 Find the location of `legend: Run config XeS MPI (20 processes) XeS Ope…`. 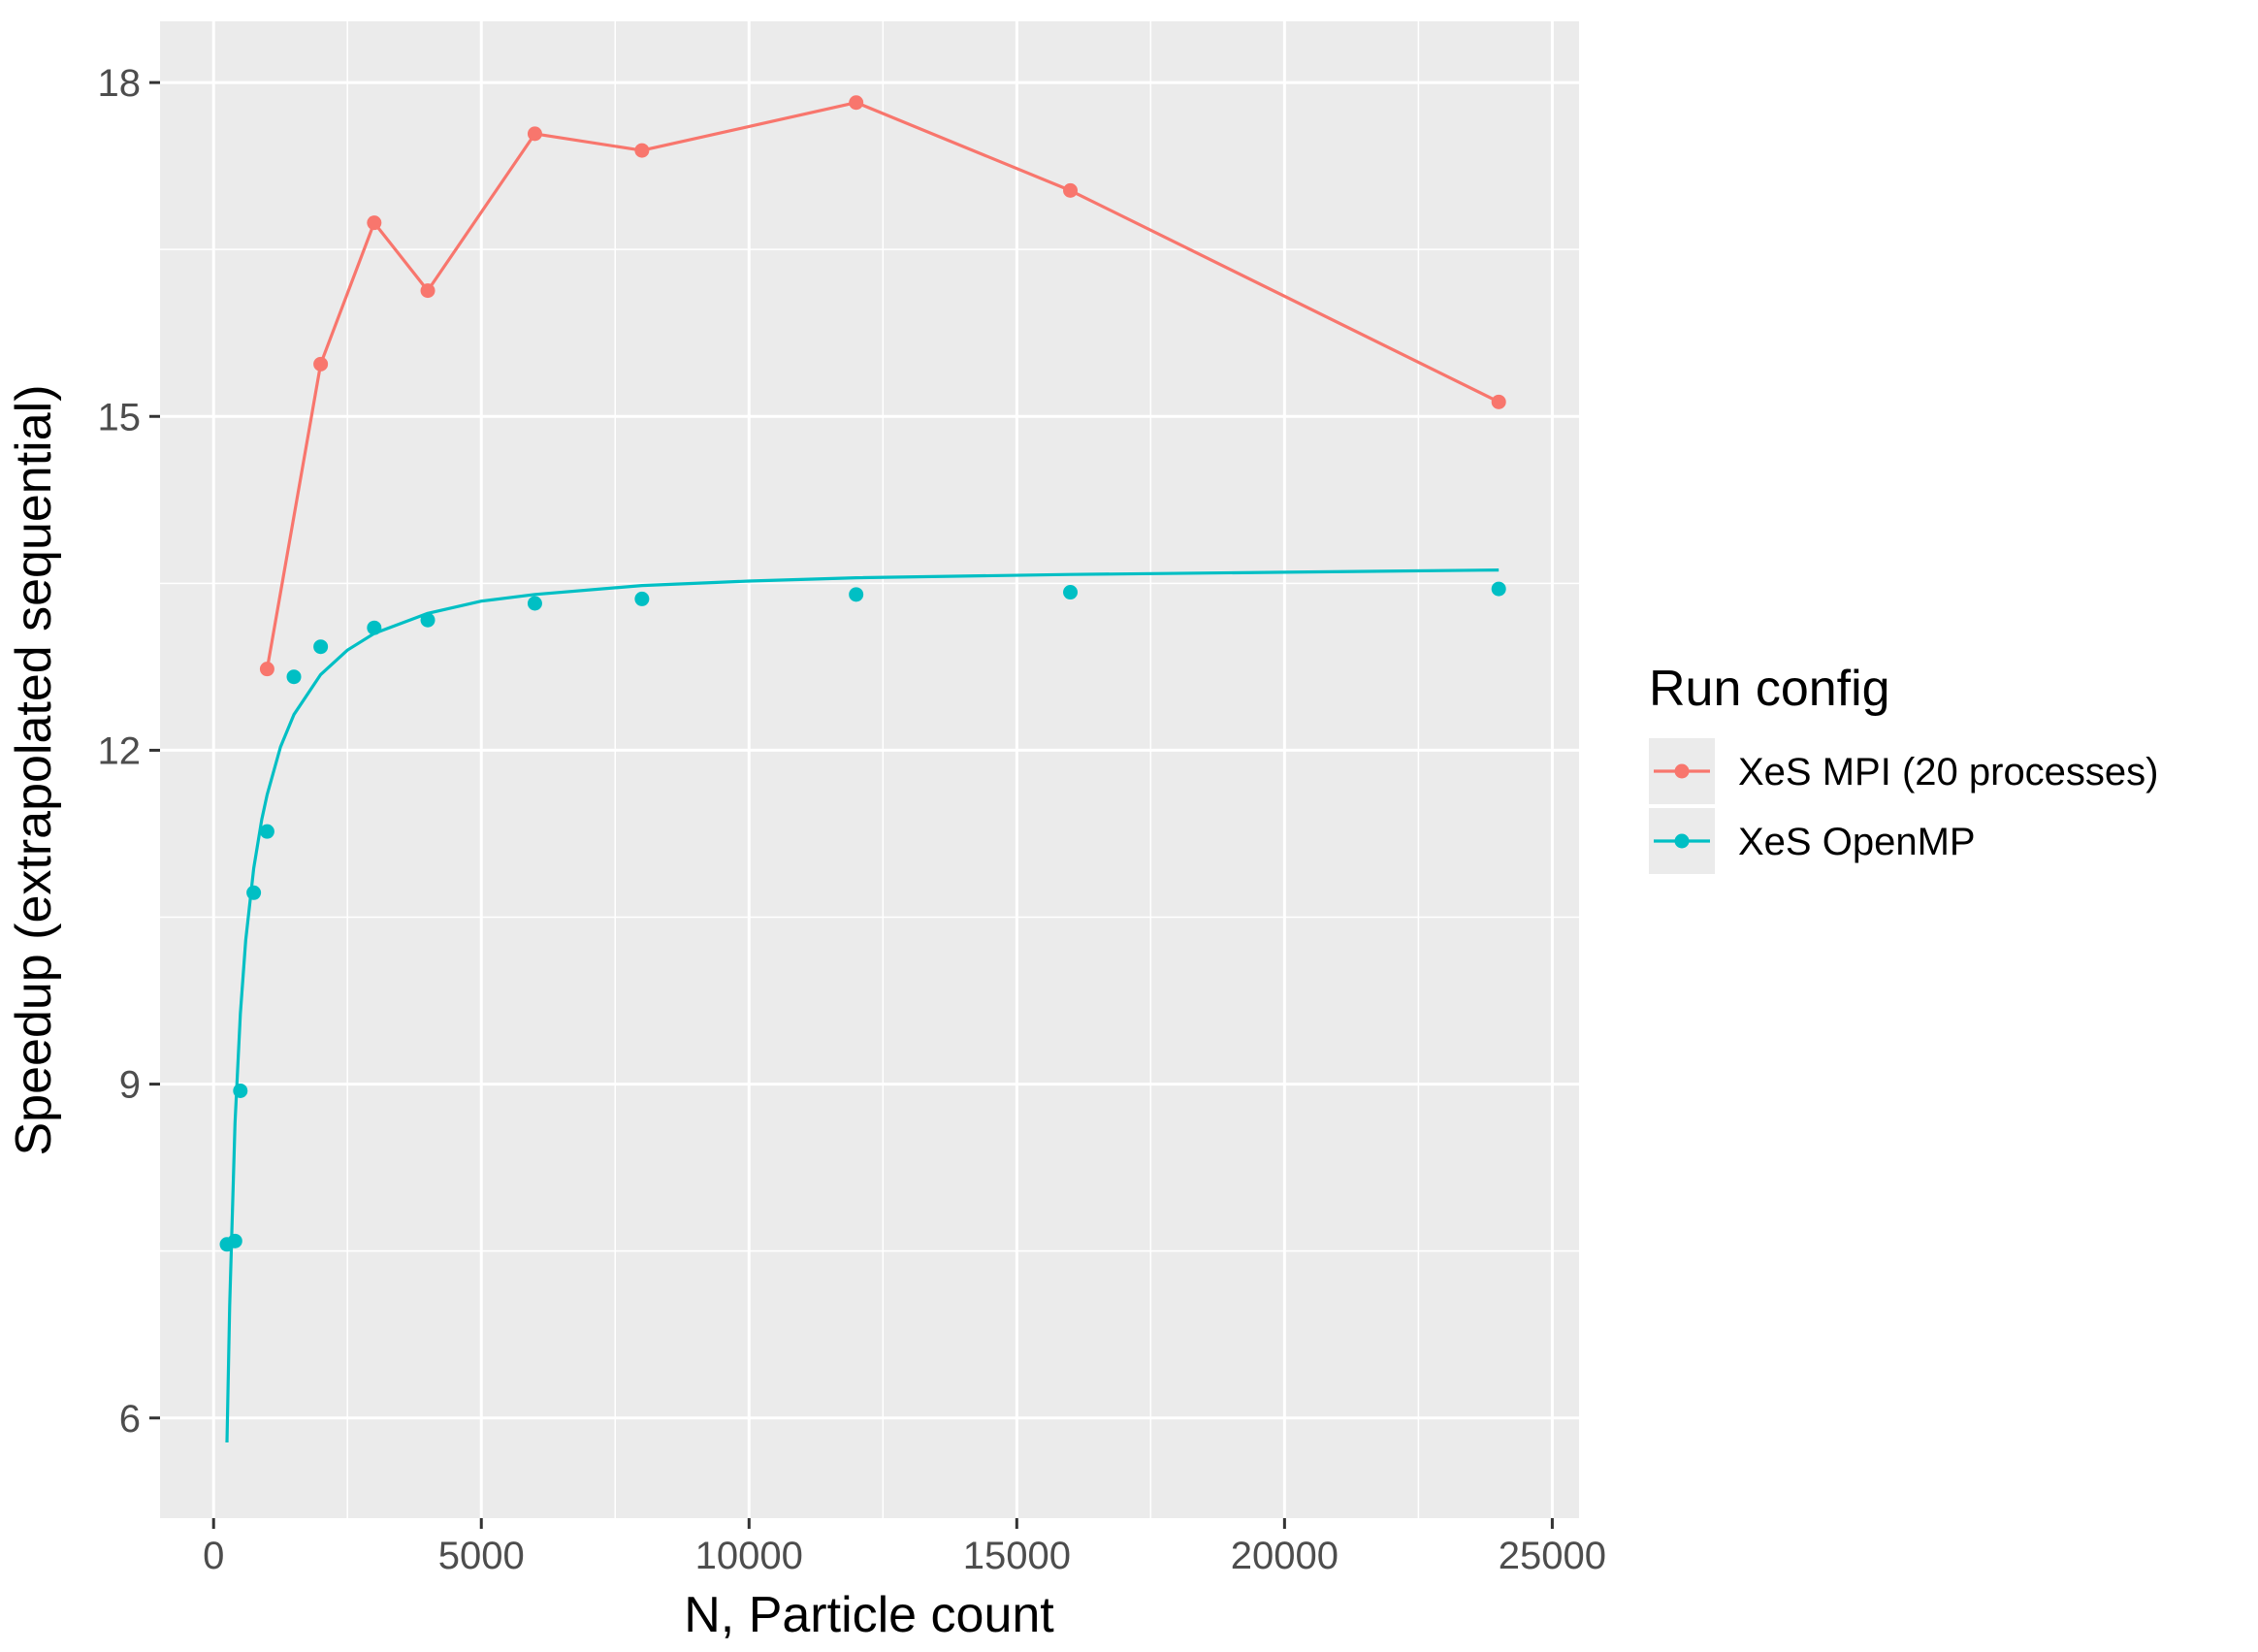

legend: Run config XeS MPI (20 processes) XeS Ope… is located at coordinates (1904, 767).